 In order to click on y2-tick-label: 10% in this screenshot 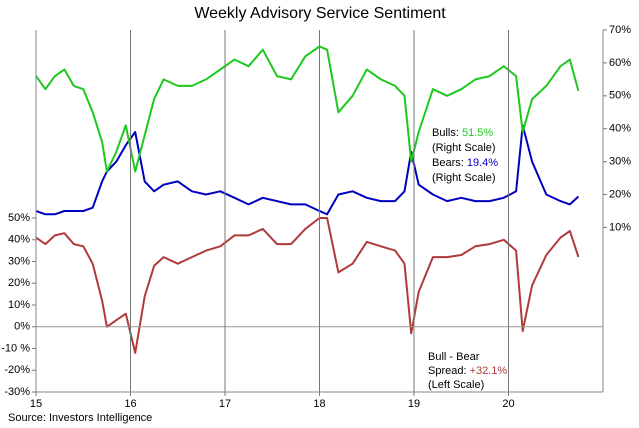, I will do `click(620, 227)`.